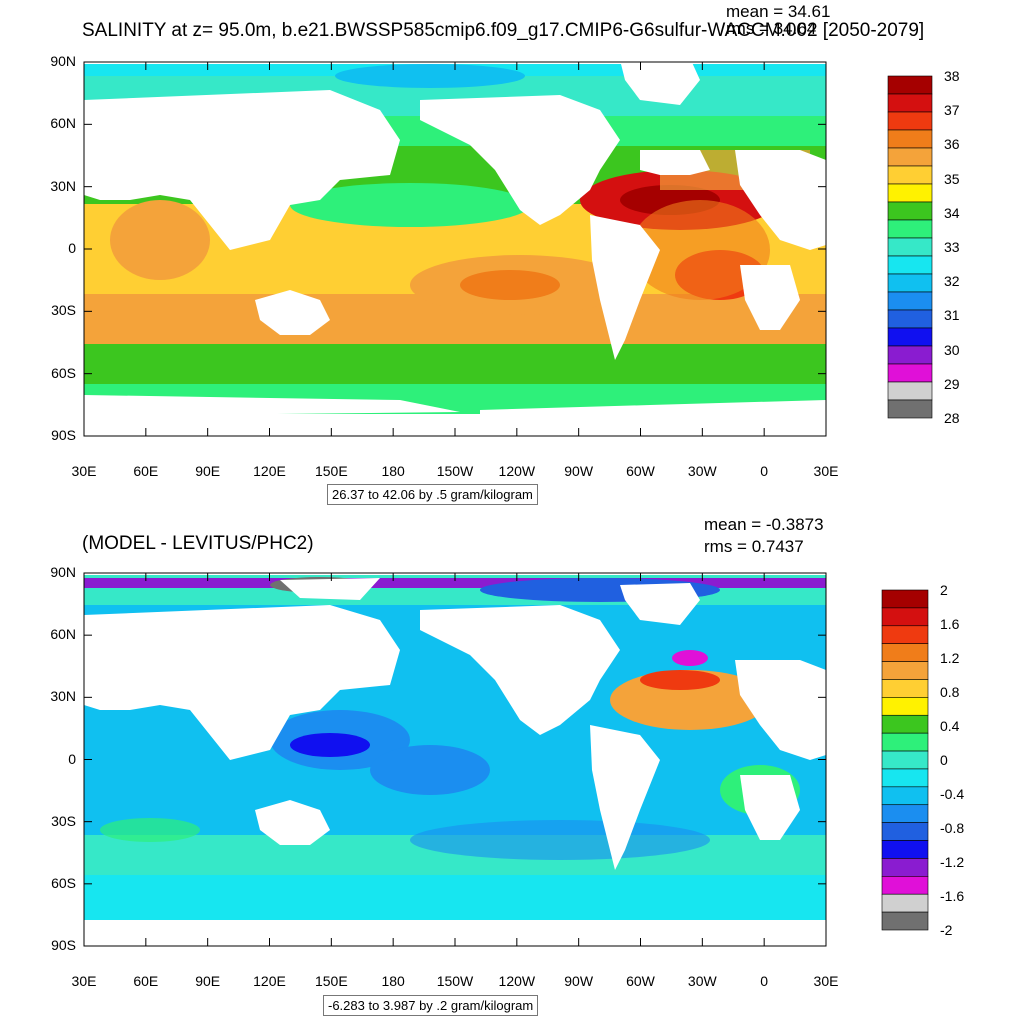 The image size is (1024, 1024). Describe the element at coordinates (146, 981) in the screenshot. I see `bottom-lon-tick-label: 60E` at that location.